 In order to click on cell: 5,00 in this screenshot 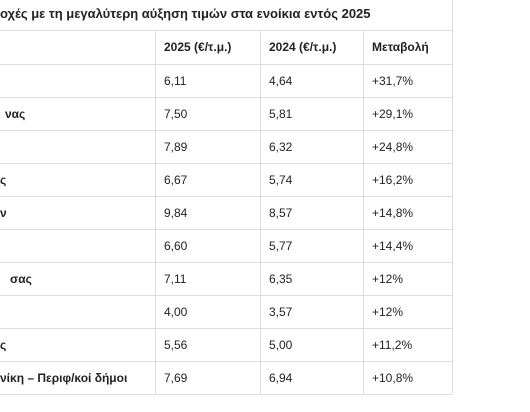, I will do `click(281, 344)`.